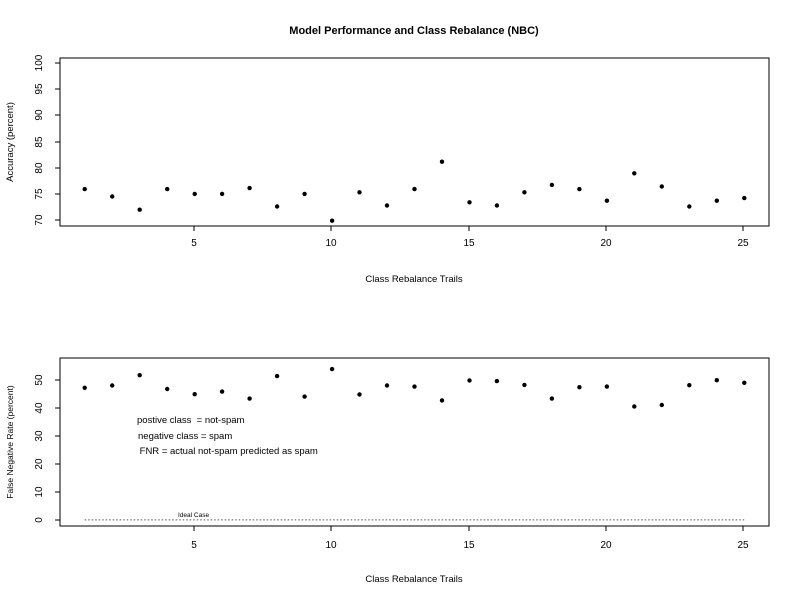 The height and width of the screenshot is (600, 800). Describe the element at coordinates (227, 451) in the screenshot. I see `annotation-fnr-definition: FNR = actual not-spam predicted as spam` at that location.